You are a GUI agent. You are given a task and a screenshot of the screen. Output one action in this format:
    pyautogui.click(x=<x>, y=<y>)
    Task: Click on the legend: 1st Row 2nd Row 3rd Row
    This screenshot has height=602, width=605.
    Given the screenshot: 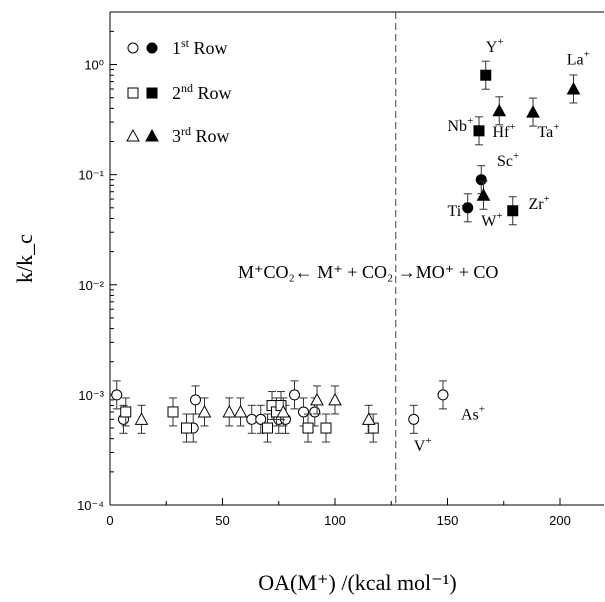 What is the action you would take?
    pyautogui.click(x=179, y=91)
    